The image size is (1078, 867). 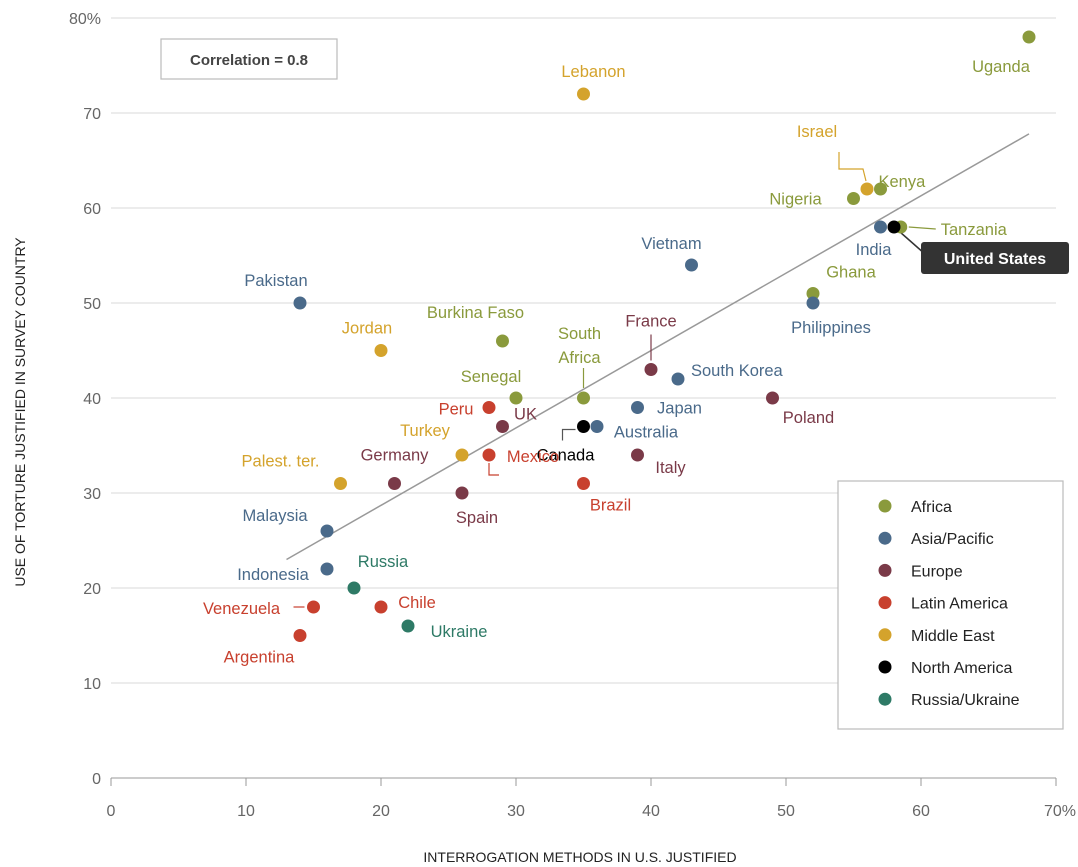 What do you see at coordinates (425, 431) in the screenshot?
I see `label-turkey: Turkey` at bounding box center [425, 431].